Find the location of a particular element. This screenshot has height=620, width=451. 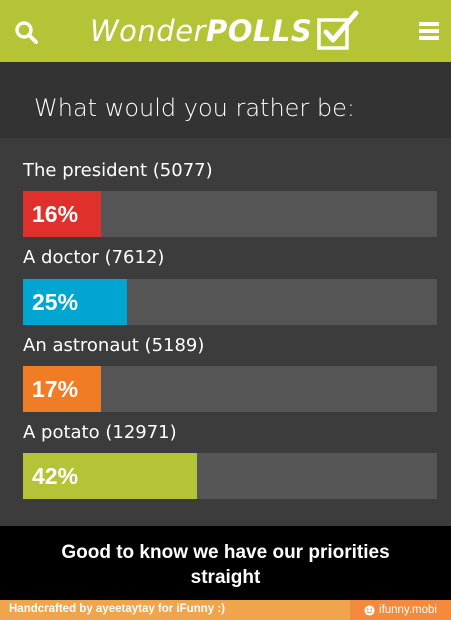

search-icon is located at coordinates (26, 32).